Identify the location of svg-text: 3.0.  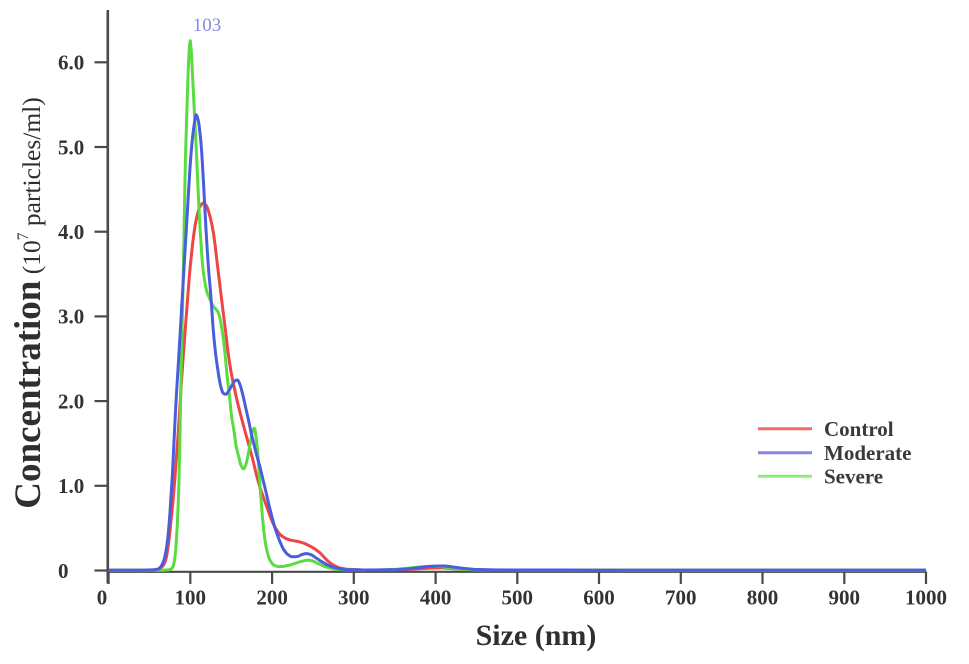
(71, 317).